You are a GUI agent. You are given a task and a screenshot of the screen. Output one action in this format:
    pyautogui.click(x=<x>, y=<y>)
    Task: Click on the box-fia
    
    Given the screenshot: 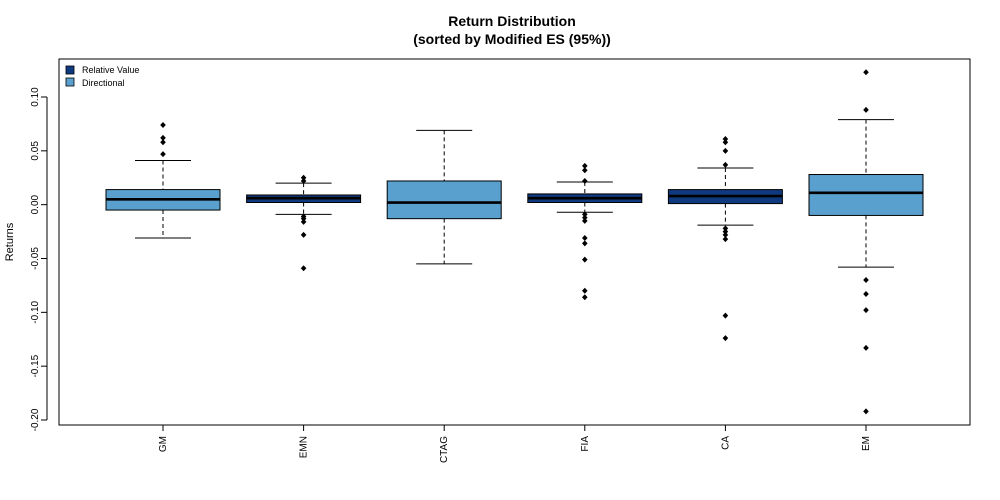 What is the action you would take?
    pyautogui.click(x=585, y=231)
    